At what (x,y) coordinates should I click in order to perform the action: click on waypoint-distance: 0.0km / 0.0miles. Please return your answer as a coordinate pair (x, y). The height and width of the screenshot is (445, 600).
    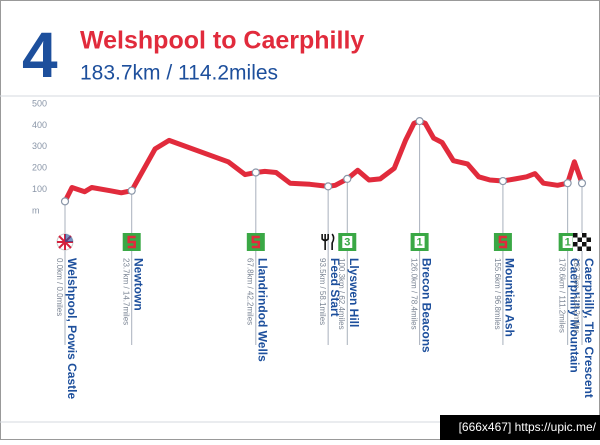
    Looking at the image, I should click on (59, 287).